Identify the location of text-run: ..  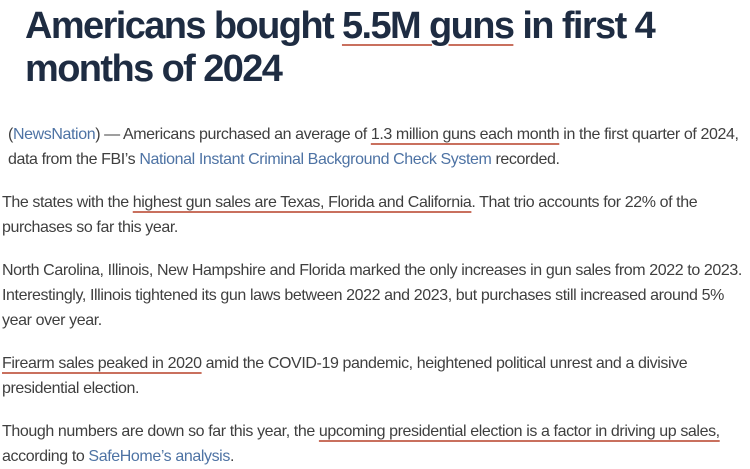
(231, 456).